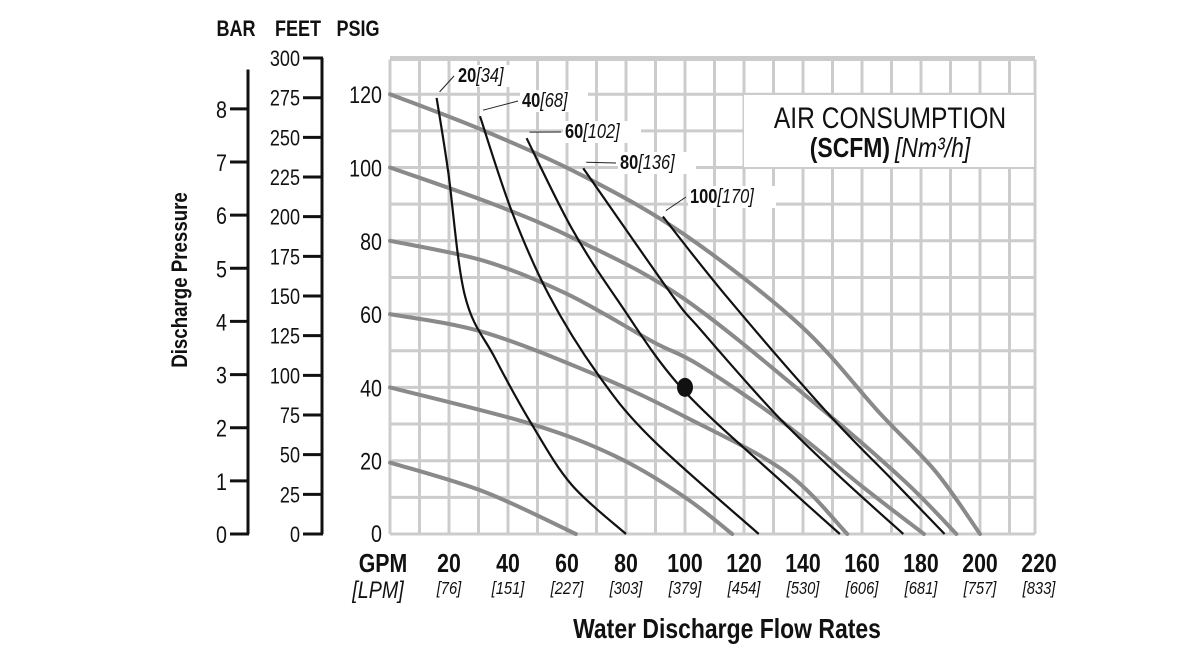  Describe the element at coordinates (371, 388) in the screenshot. I see `psig-tick-label: 40` at that location.